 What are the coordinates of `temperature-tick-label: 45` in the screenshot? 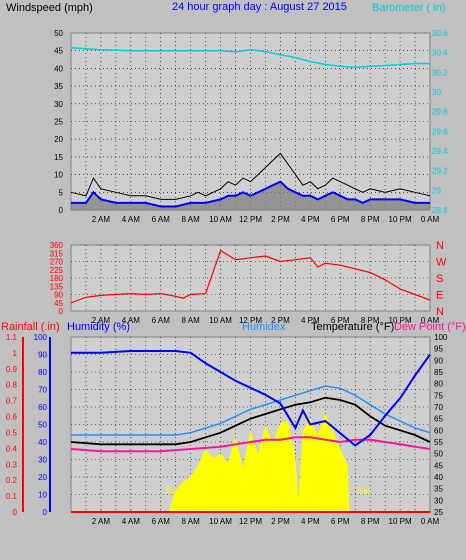 It's located at (438, 465).